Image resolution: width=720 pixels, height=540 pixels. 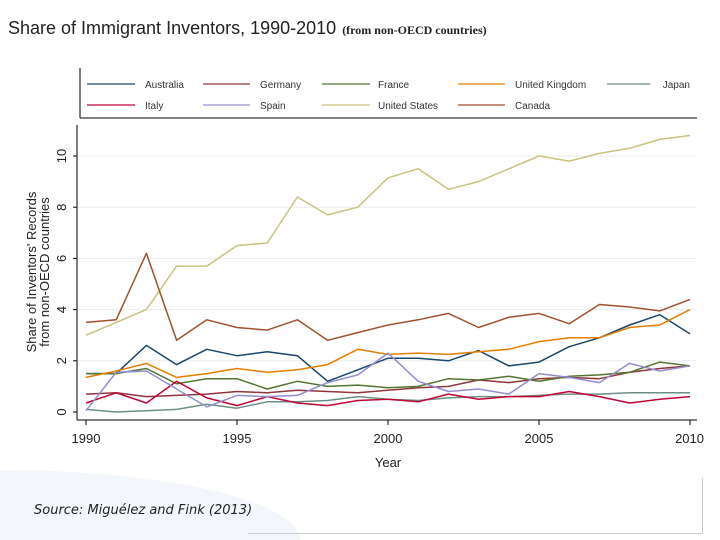 I want to click on series-line-france, so click(x=388, y=375).